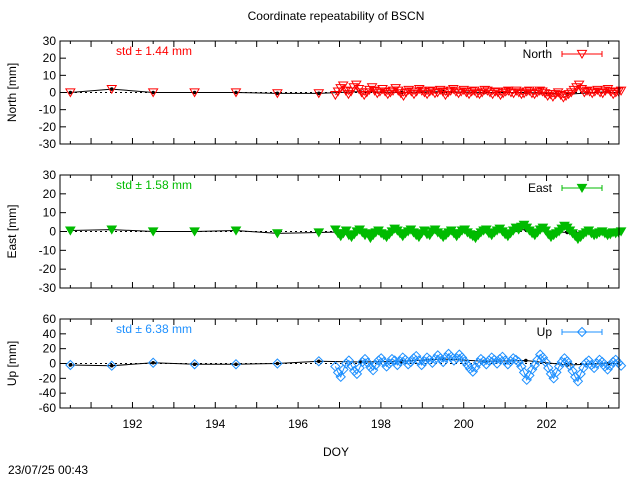 Image resolution: width=640 pixels, height=480 pixels. What do you see at coordinates (48, 144) in the screenshot?
I see `y-tick-label: -30` at bounding box center [48, 144].